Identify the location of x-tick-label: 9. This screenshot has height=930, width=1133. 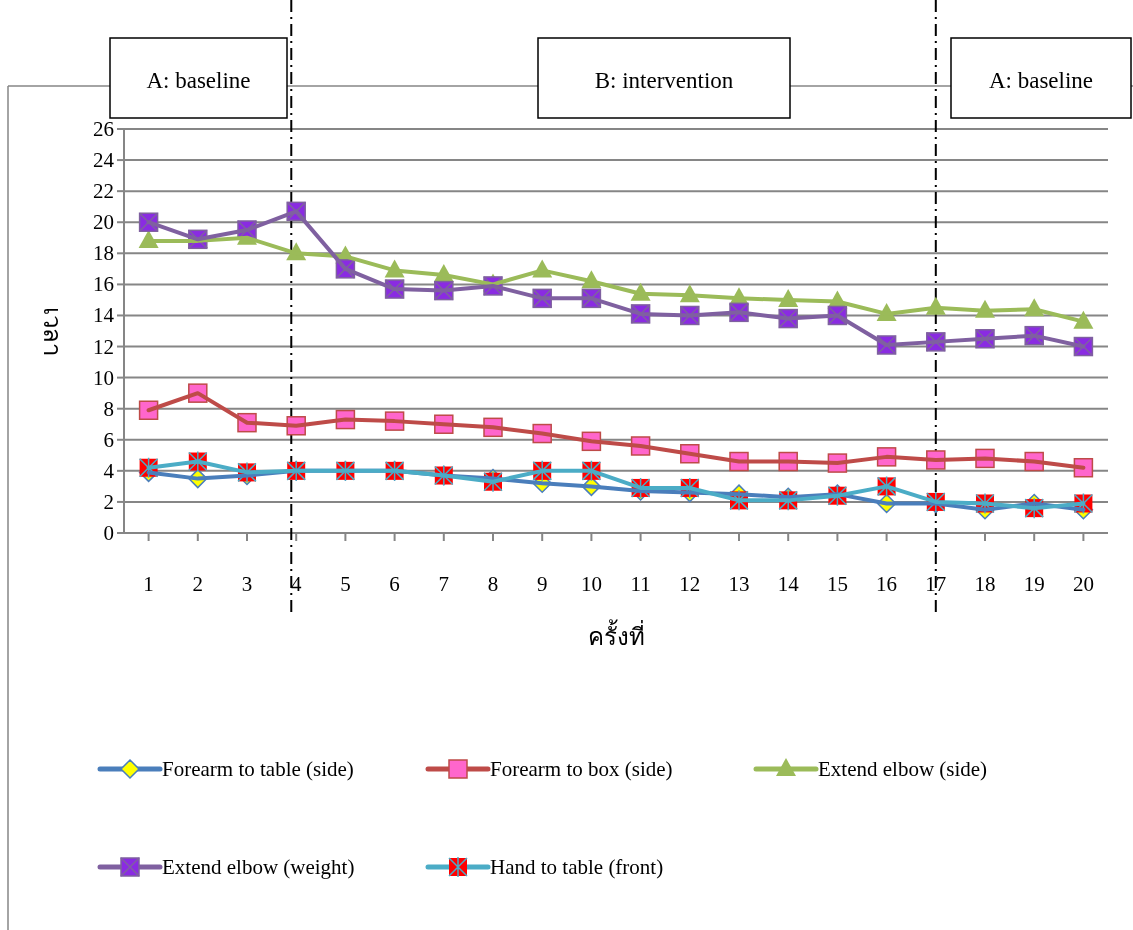
(542, 584).